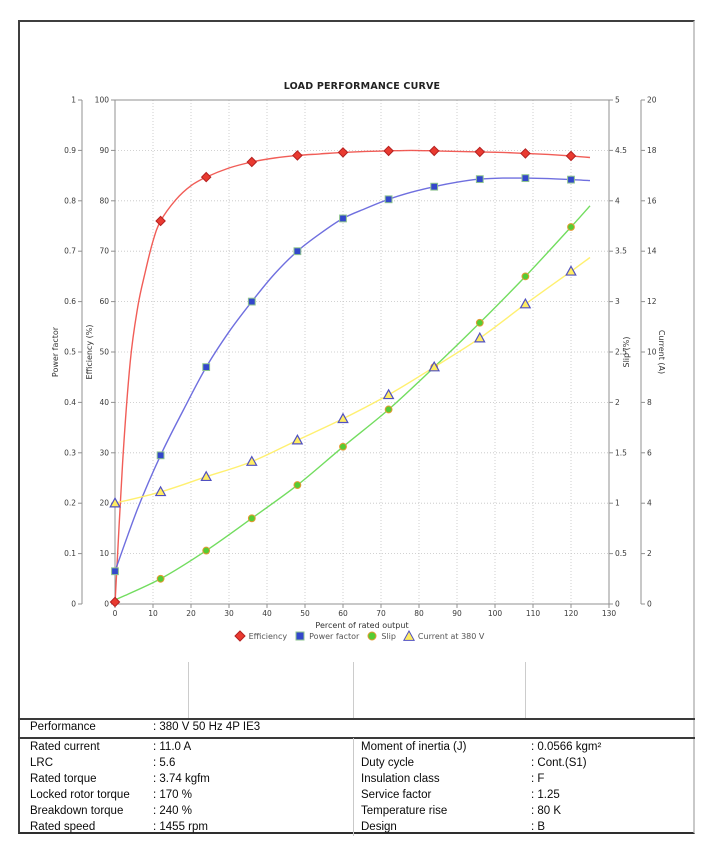 This screenshot has width=718, height=860. I want to click on spec-value: : 5.6, so click(164, 762).